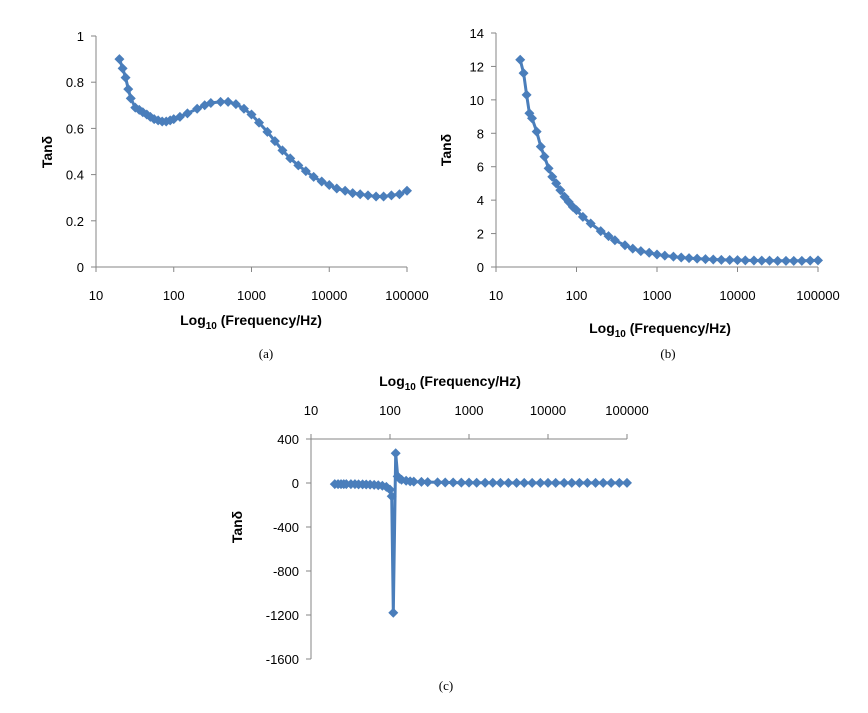 The image size is (868, 713). Describe the element at coordinates (282, 659) in the screenshot. I see `y-tick-label: -1600` at that location.